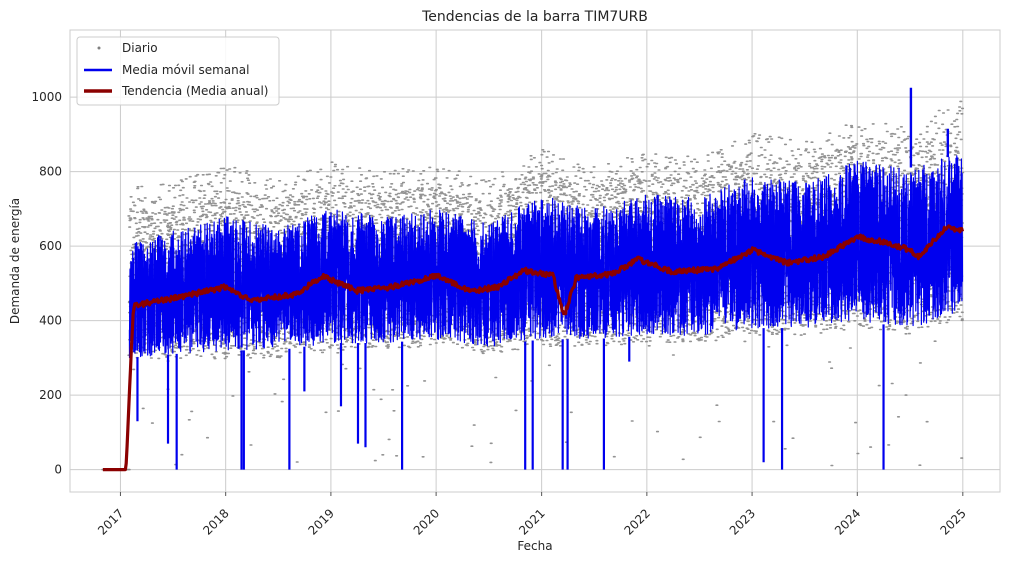 This screenshot has height=563, width=1010. I want to click on chart-title: Tendencias de la barra TIM7URB, so click(534, 17).